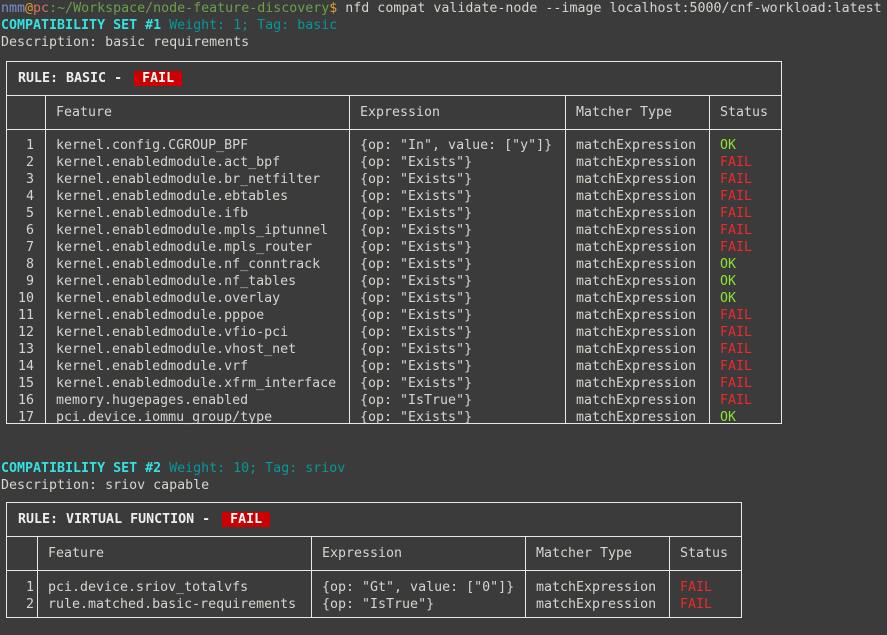  What do you see at coordinates (81, 25) in the screenshot?
I see `set-title: COMPATIBILITY SET #1` at bounding box center [81, 25].